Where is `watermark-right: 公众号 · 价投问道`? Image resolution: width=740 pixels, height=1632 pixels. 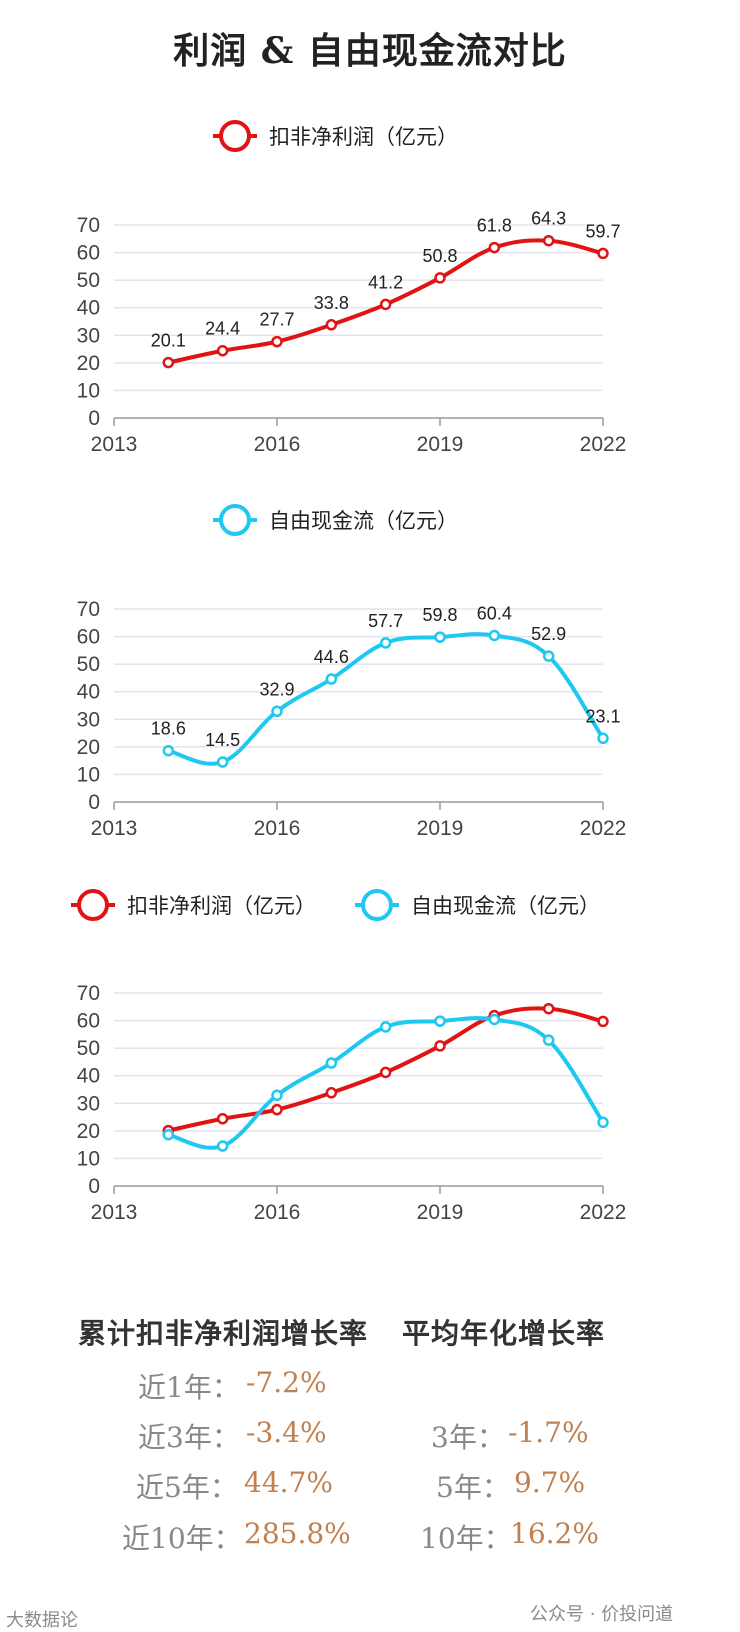
watermark-right: 公众号 · 价投问道 is located at coordinates (602, 1614).